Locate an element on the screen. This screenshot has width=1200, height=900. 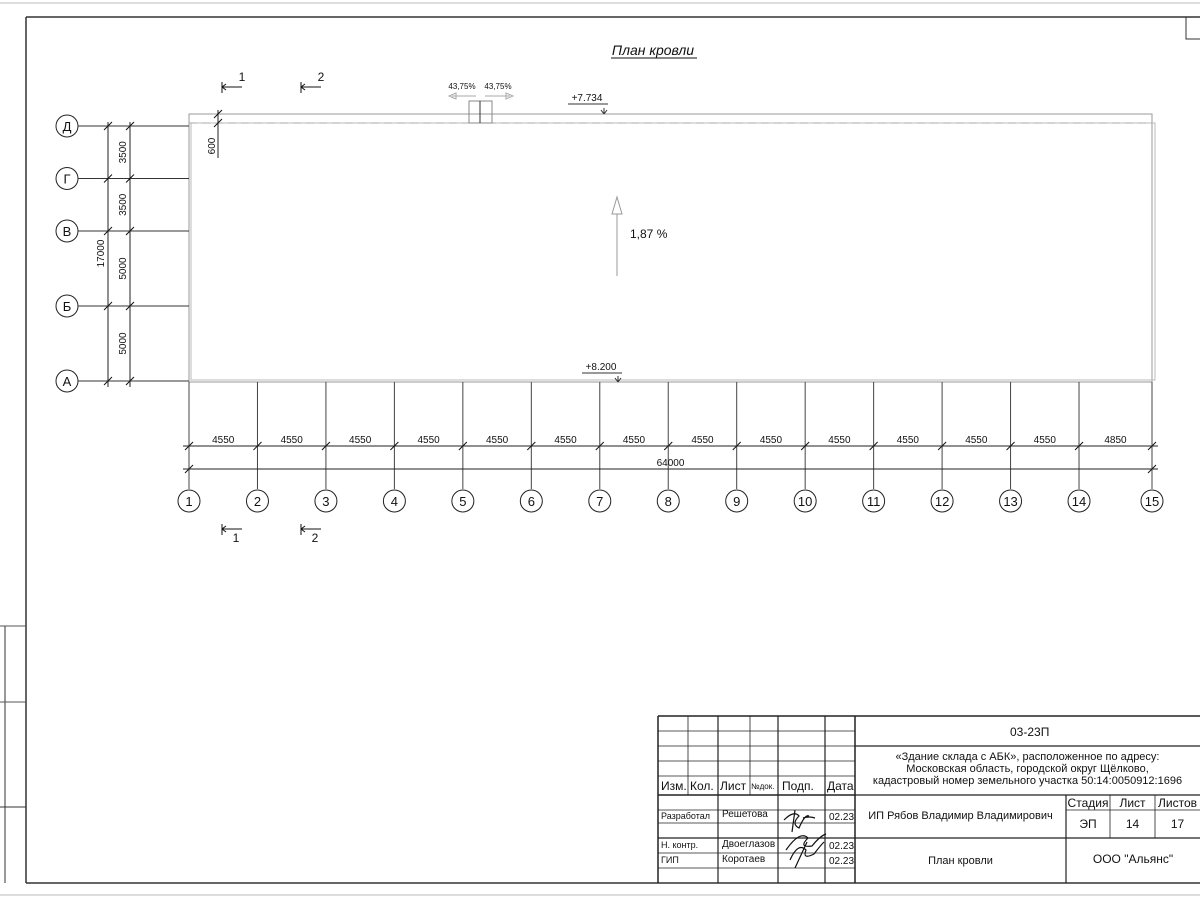
section-mark-label-top: 2 is located at coordinates (321, 77).